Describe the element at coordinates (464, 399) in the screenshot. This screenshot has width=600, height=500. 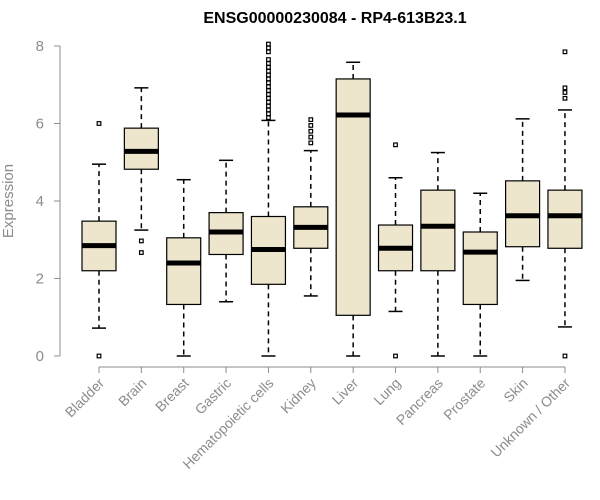
I see `x-tick-label: Prostate` at that location.